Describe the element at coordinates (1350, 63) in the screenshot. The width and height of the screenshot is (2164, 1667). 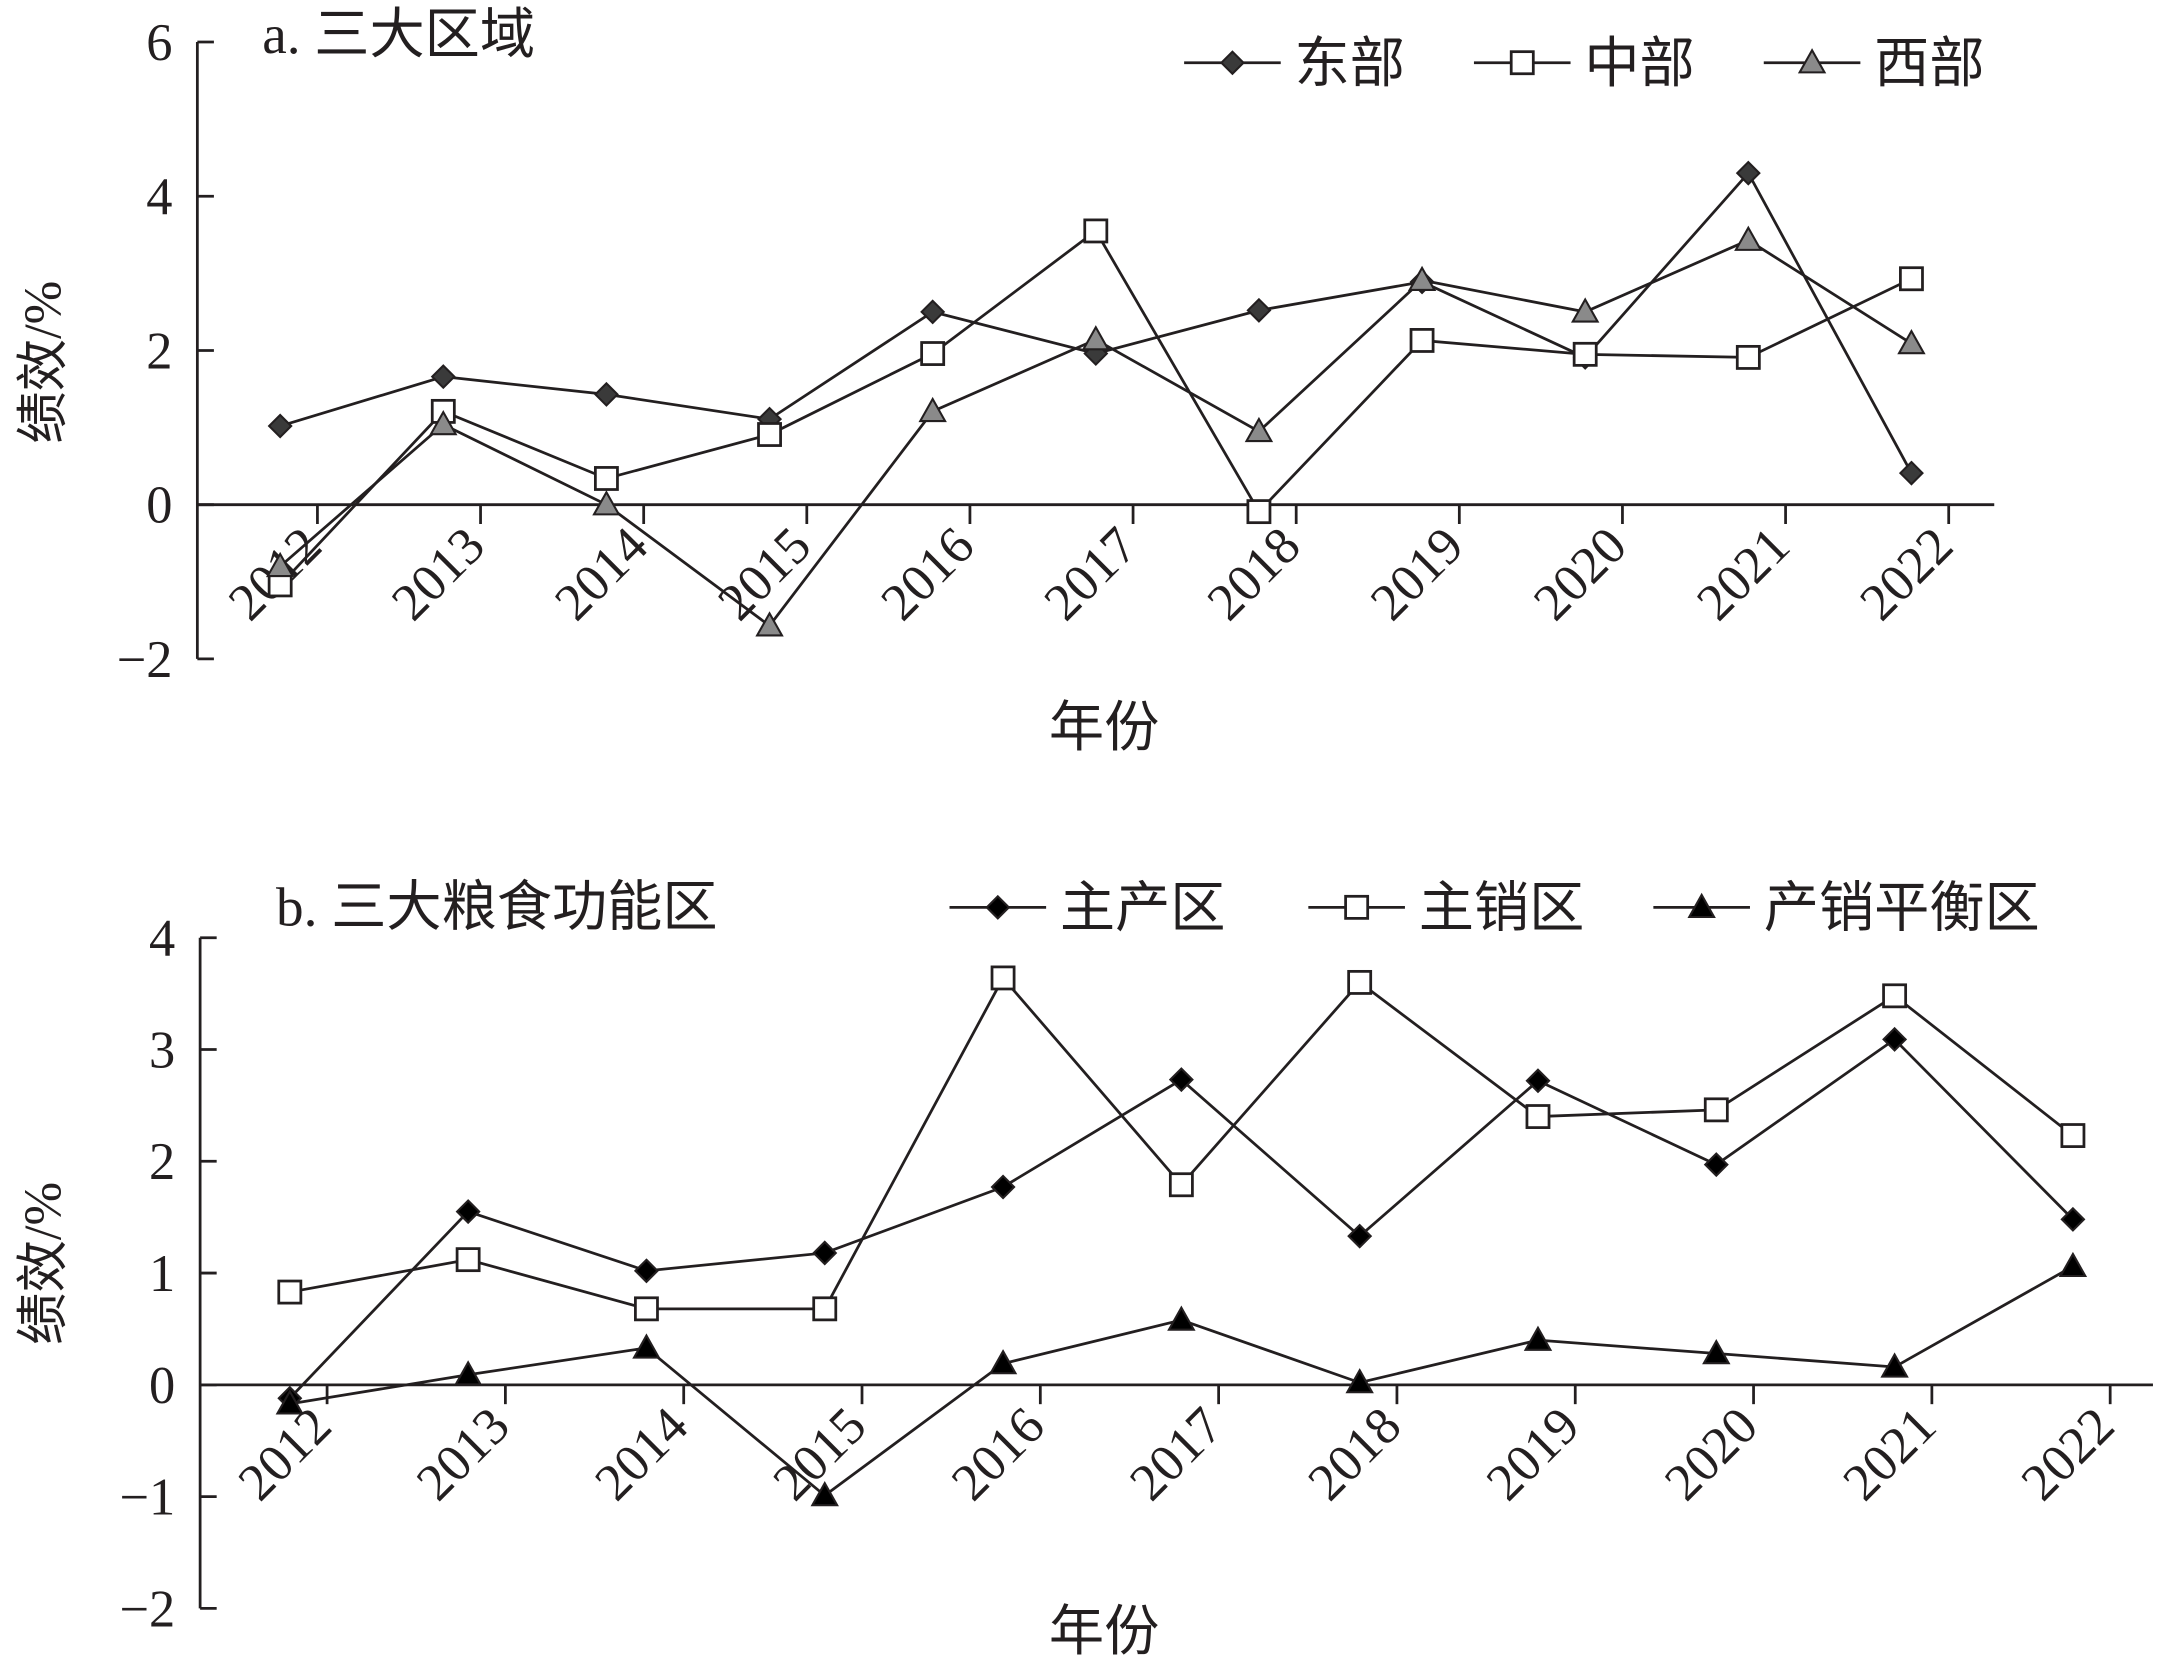
I see `legend-label: 东部` at that location.